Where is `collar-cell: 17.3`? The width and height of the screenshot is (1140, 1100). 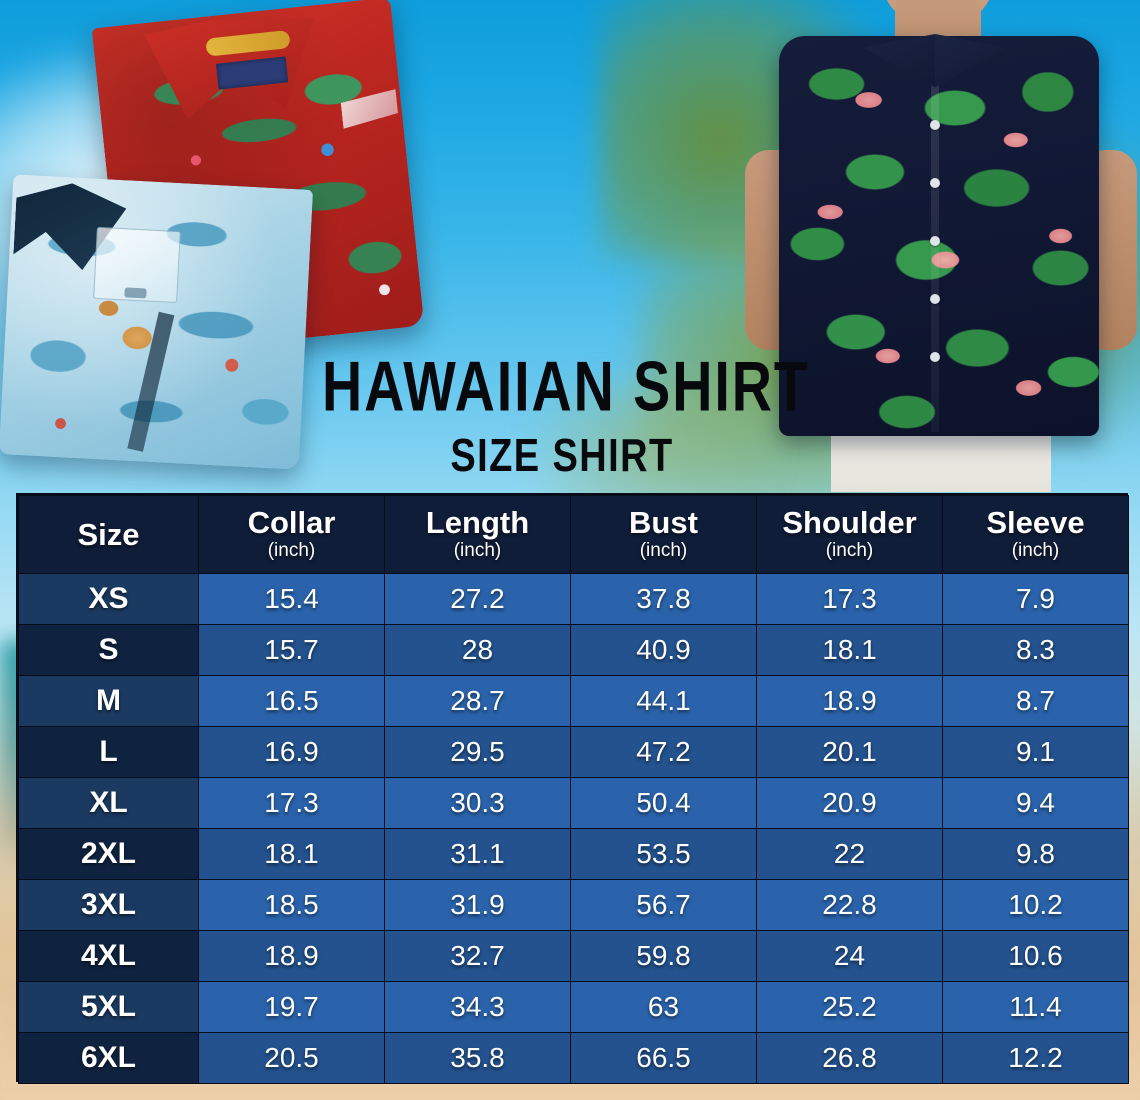
collar-cell: 17.3 is located at coordinates (291, 803).